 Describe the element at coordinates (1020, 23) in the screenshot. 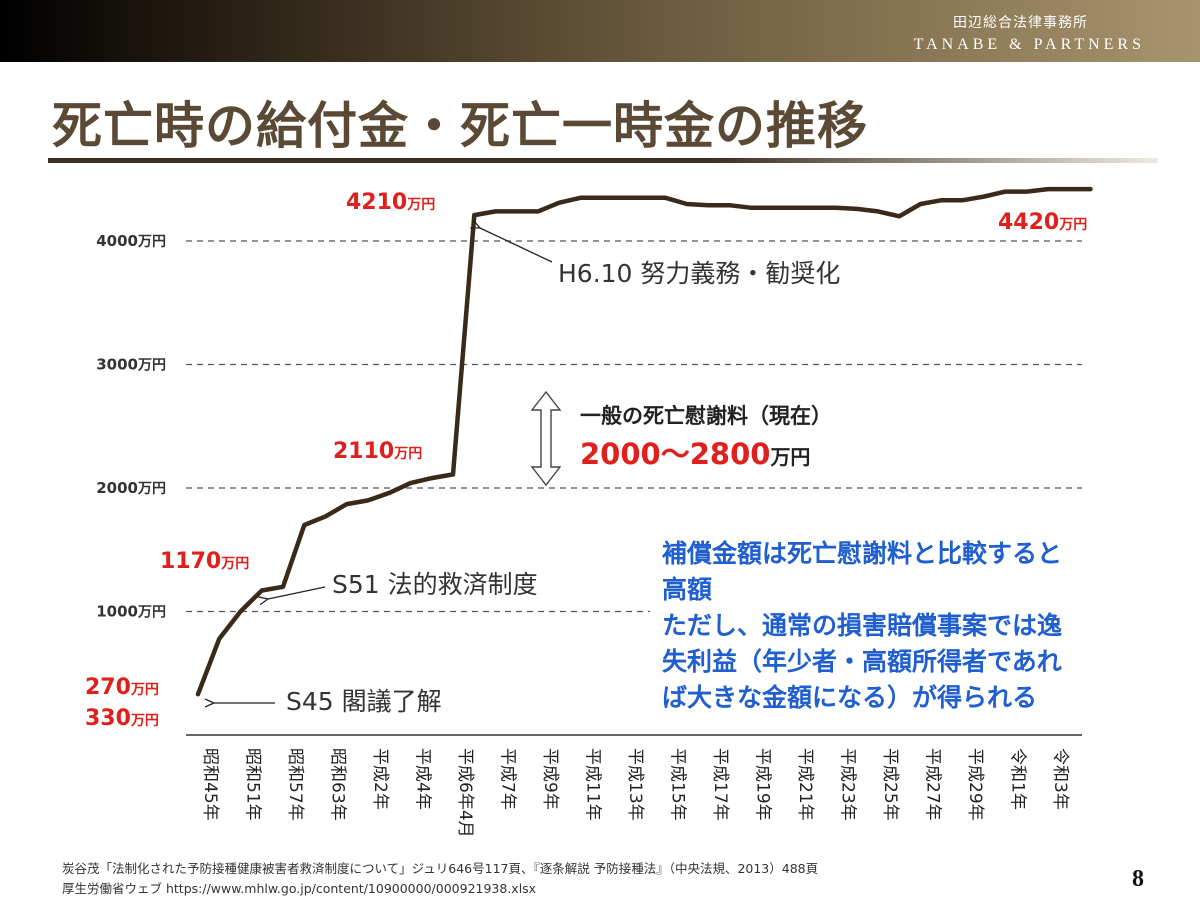

I see `firm-name-japanese: 田辺総合法律事務所` at that location.